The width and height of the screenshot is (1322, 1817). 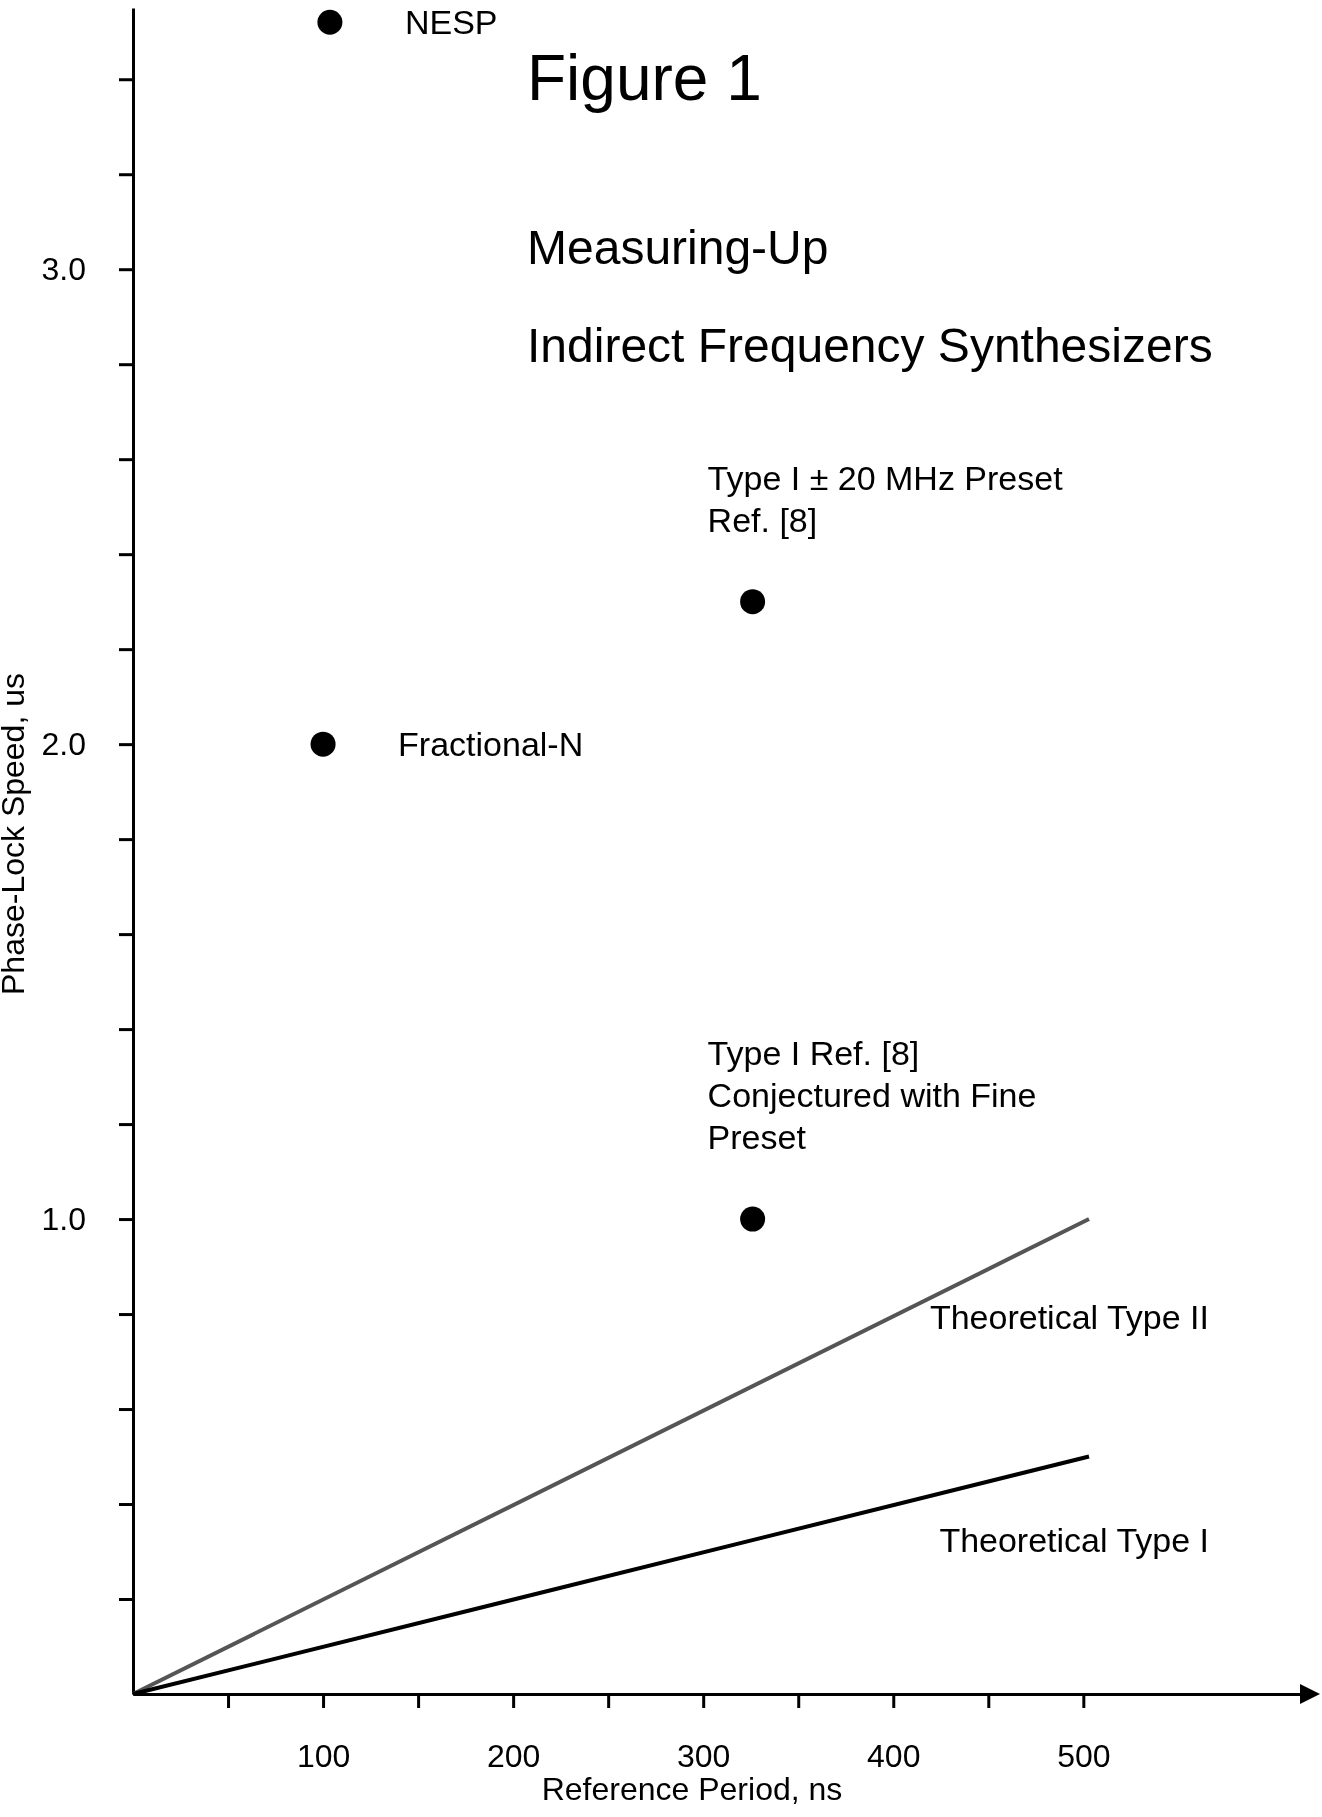 I want to click on text: Measuring-Up Indirect Frequency Synthesizers, so click(x=870, y=296).